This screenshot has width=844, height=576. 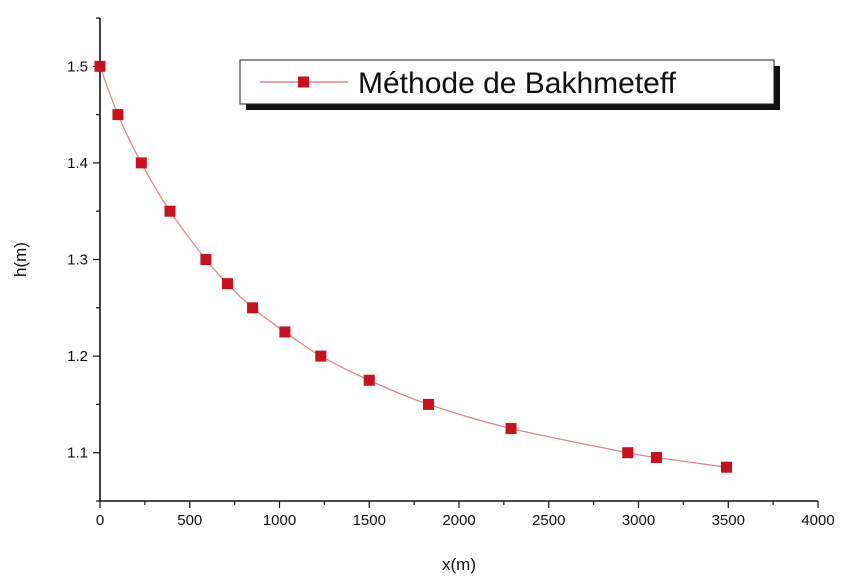 What do you see at coordinates (77, 453) in the screenshot?
I see `y-tick-label: 1.1` at bounding box center [77, 453].